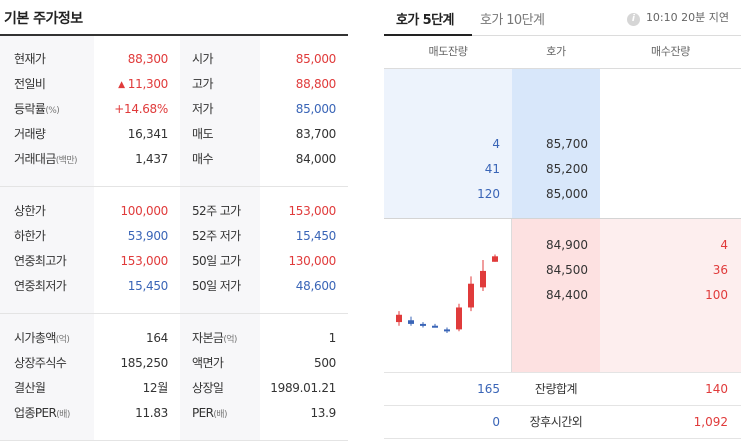 The image size is (741, 448). I want to click on bid-row: 84,500 36, so click(562, 270).